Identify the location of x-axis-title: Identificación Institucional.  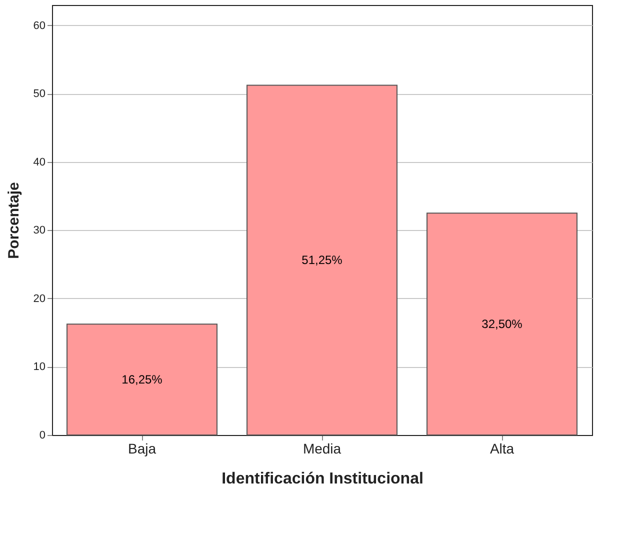
(323, 479).